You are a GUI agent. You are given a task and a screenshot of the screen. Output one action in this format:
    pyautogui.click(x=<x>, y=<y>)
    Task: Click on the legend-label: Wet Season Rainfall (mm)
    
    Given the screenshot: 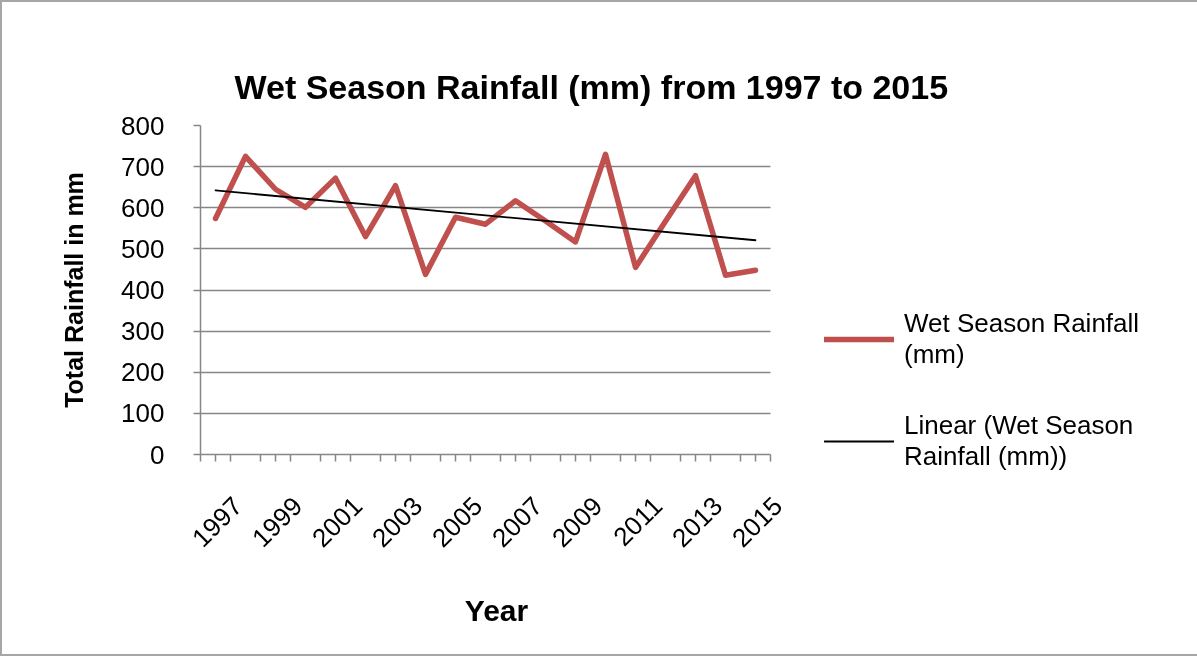 What is the action you would take?
    pyautogui.click(x=1022, y=339)
    